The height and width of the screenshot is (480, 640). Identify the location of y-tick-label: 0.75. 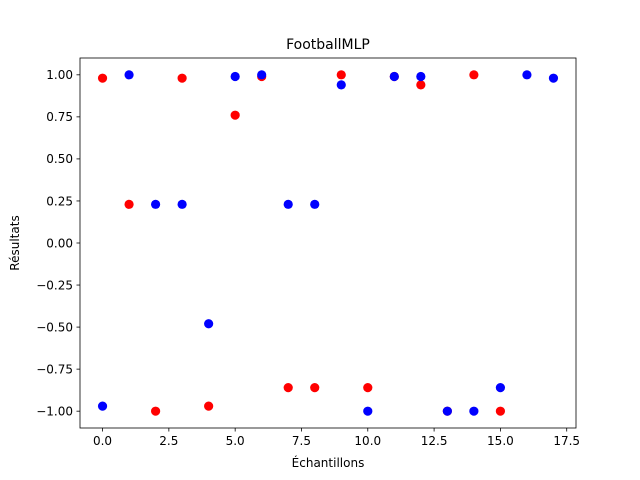
(59, 117).